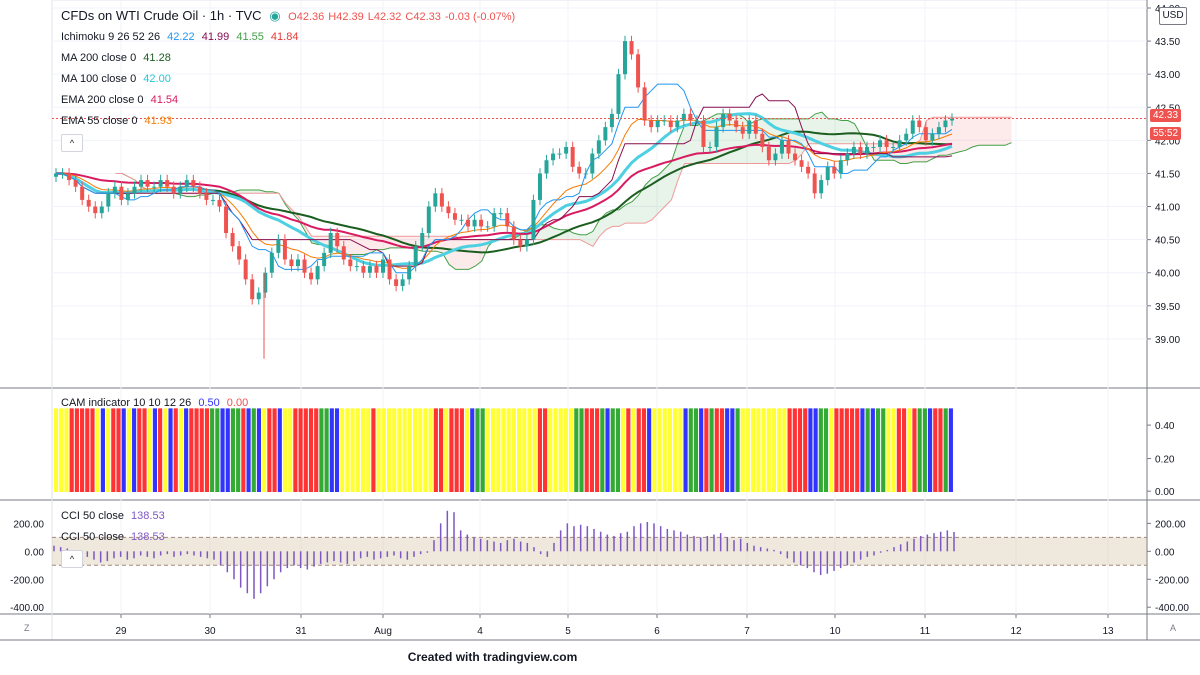 The width and height of the screenshot is (1200, 675). What do you see at coordinates (118, 58) in the screenshot?
I see `legend-ma200: MA 200 close 0 41.28` at bounding box center [118, 58].